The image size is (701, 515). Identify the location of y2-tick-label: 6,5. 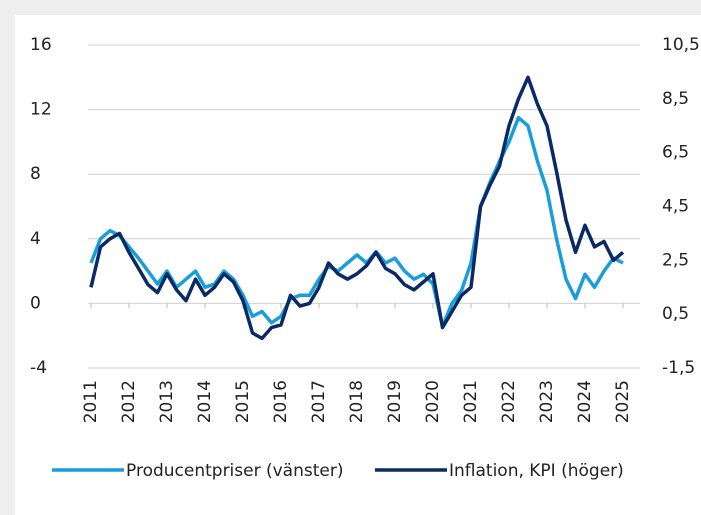
(675, 153).